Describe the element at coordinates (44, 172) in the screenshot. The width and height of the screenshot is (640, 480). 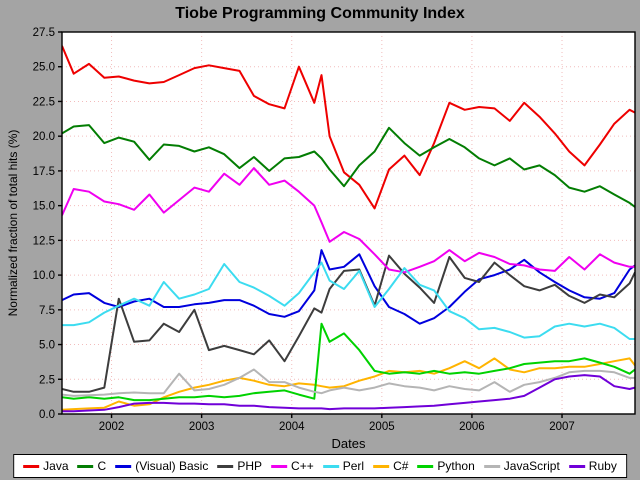
I see `y-tick-label: 17.5` at that location.